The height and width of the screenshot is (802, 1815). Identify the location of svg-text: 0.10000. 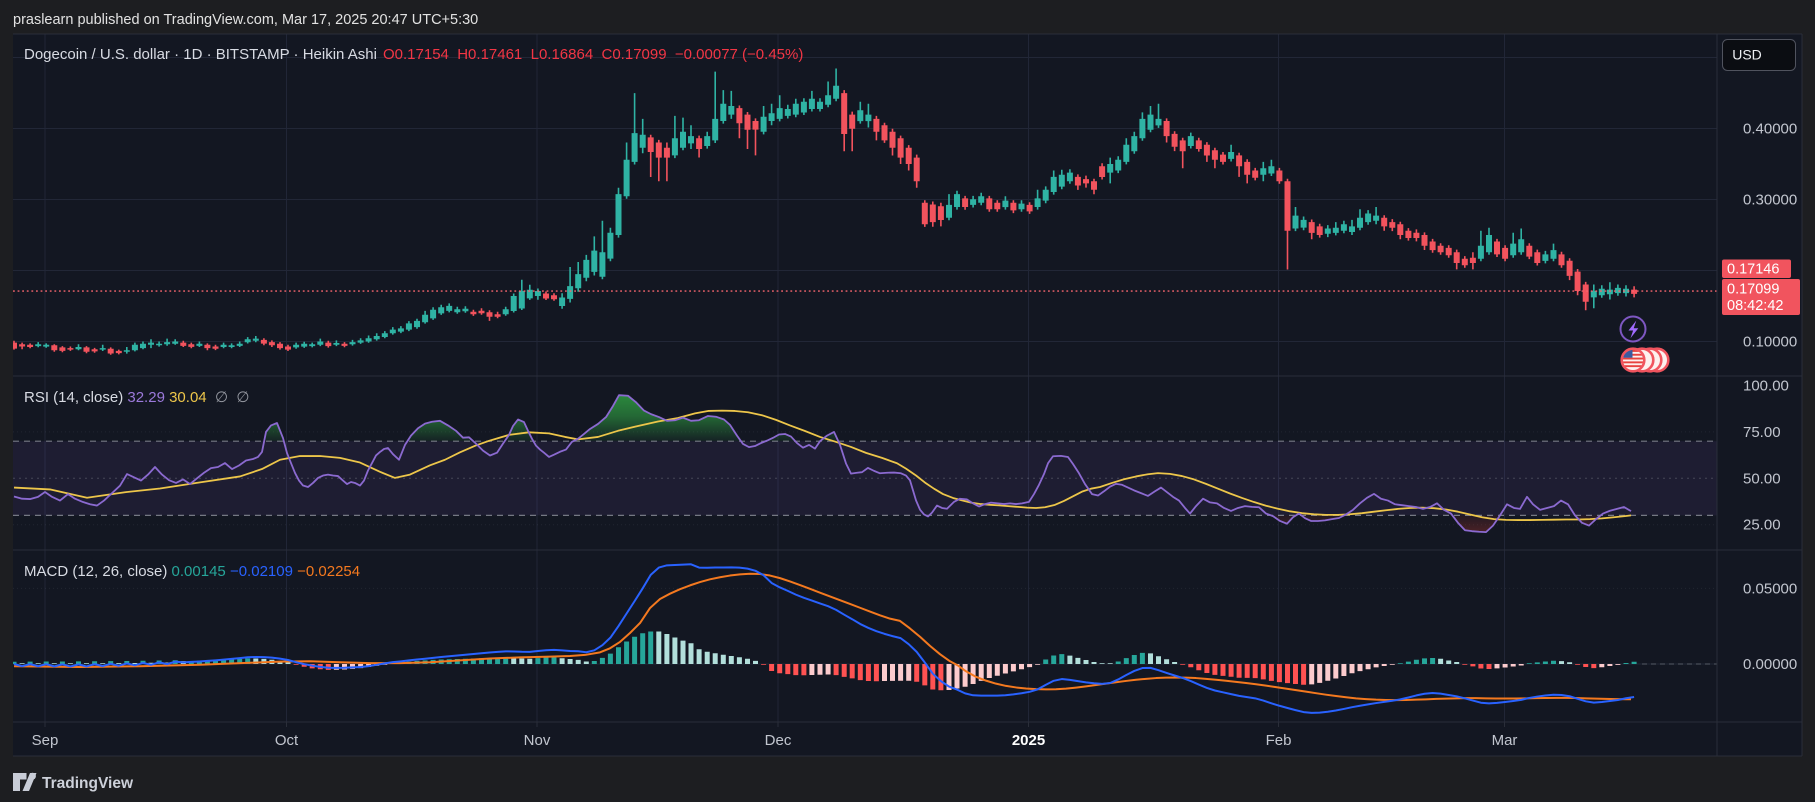
(1770, 342).